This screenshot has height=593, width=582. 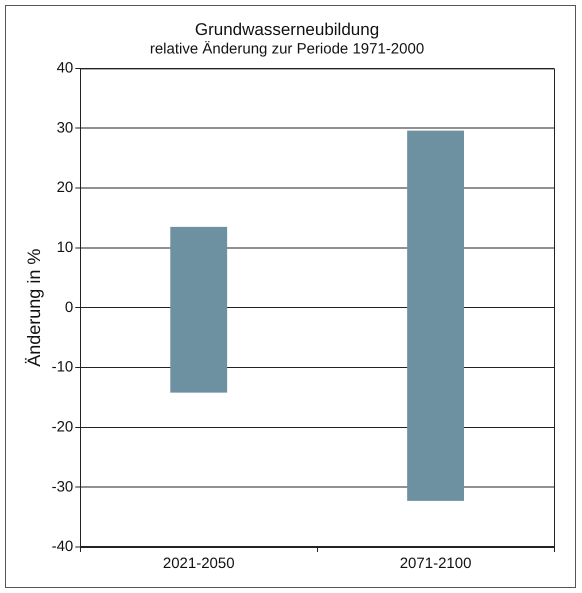 I want to click on x-tick-label: 2071-2100, so click(x=436, y=563).